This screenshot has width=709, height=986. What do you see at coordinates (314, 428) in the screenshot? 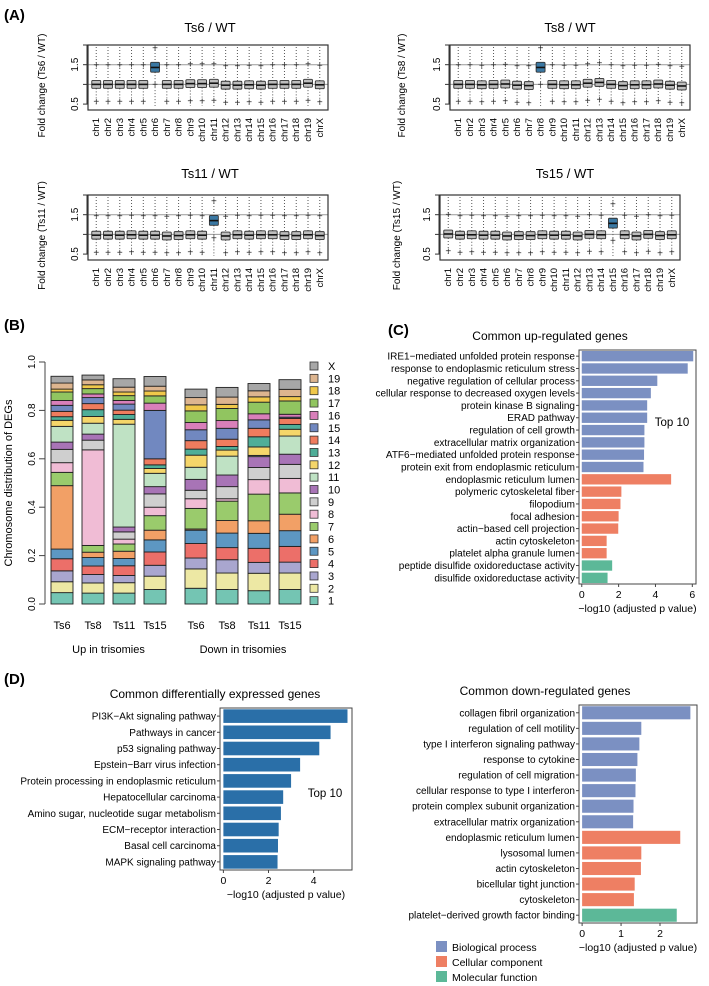
I see `legend-swatch-chr15` at bounding box center [314, 428].